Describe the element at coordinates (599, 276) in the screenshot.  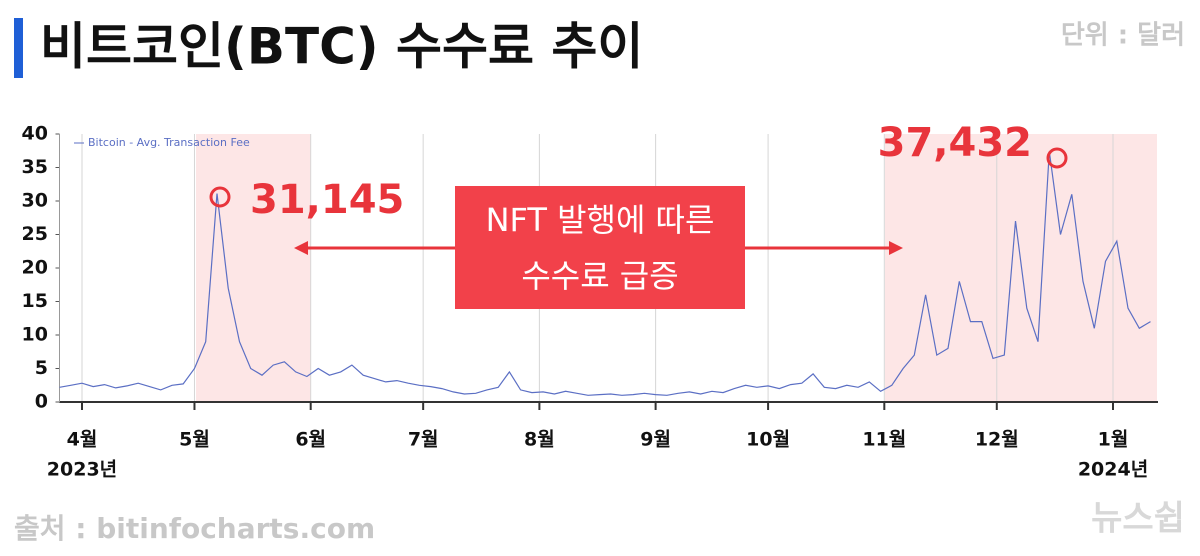
I see `callout-text: 수수료 급증` at that location.